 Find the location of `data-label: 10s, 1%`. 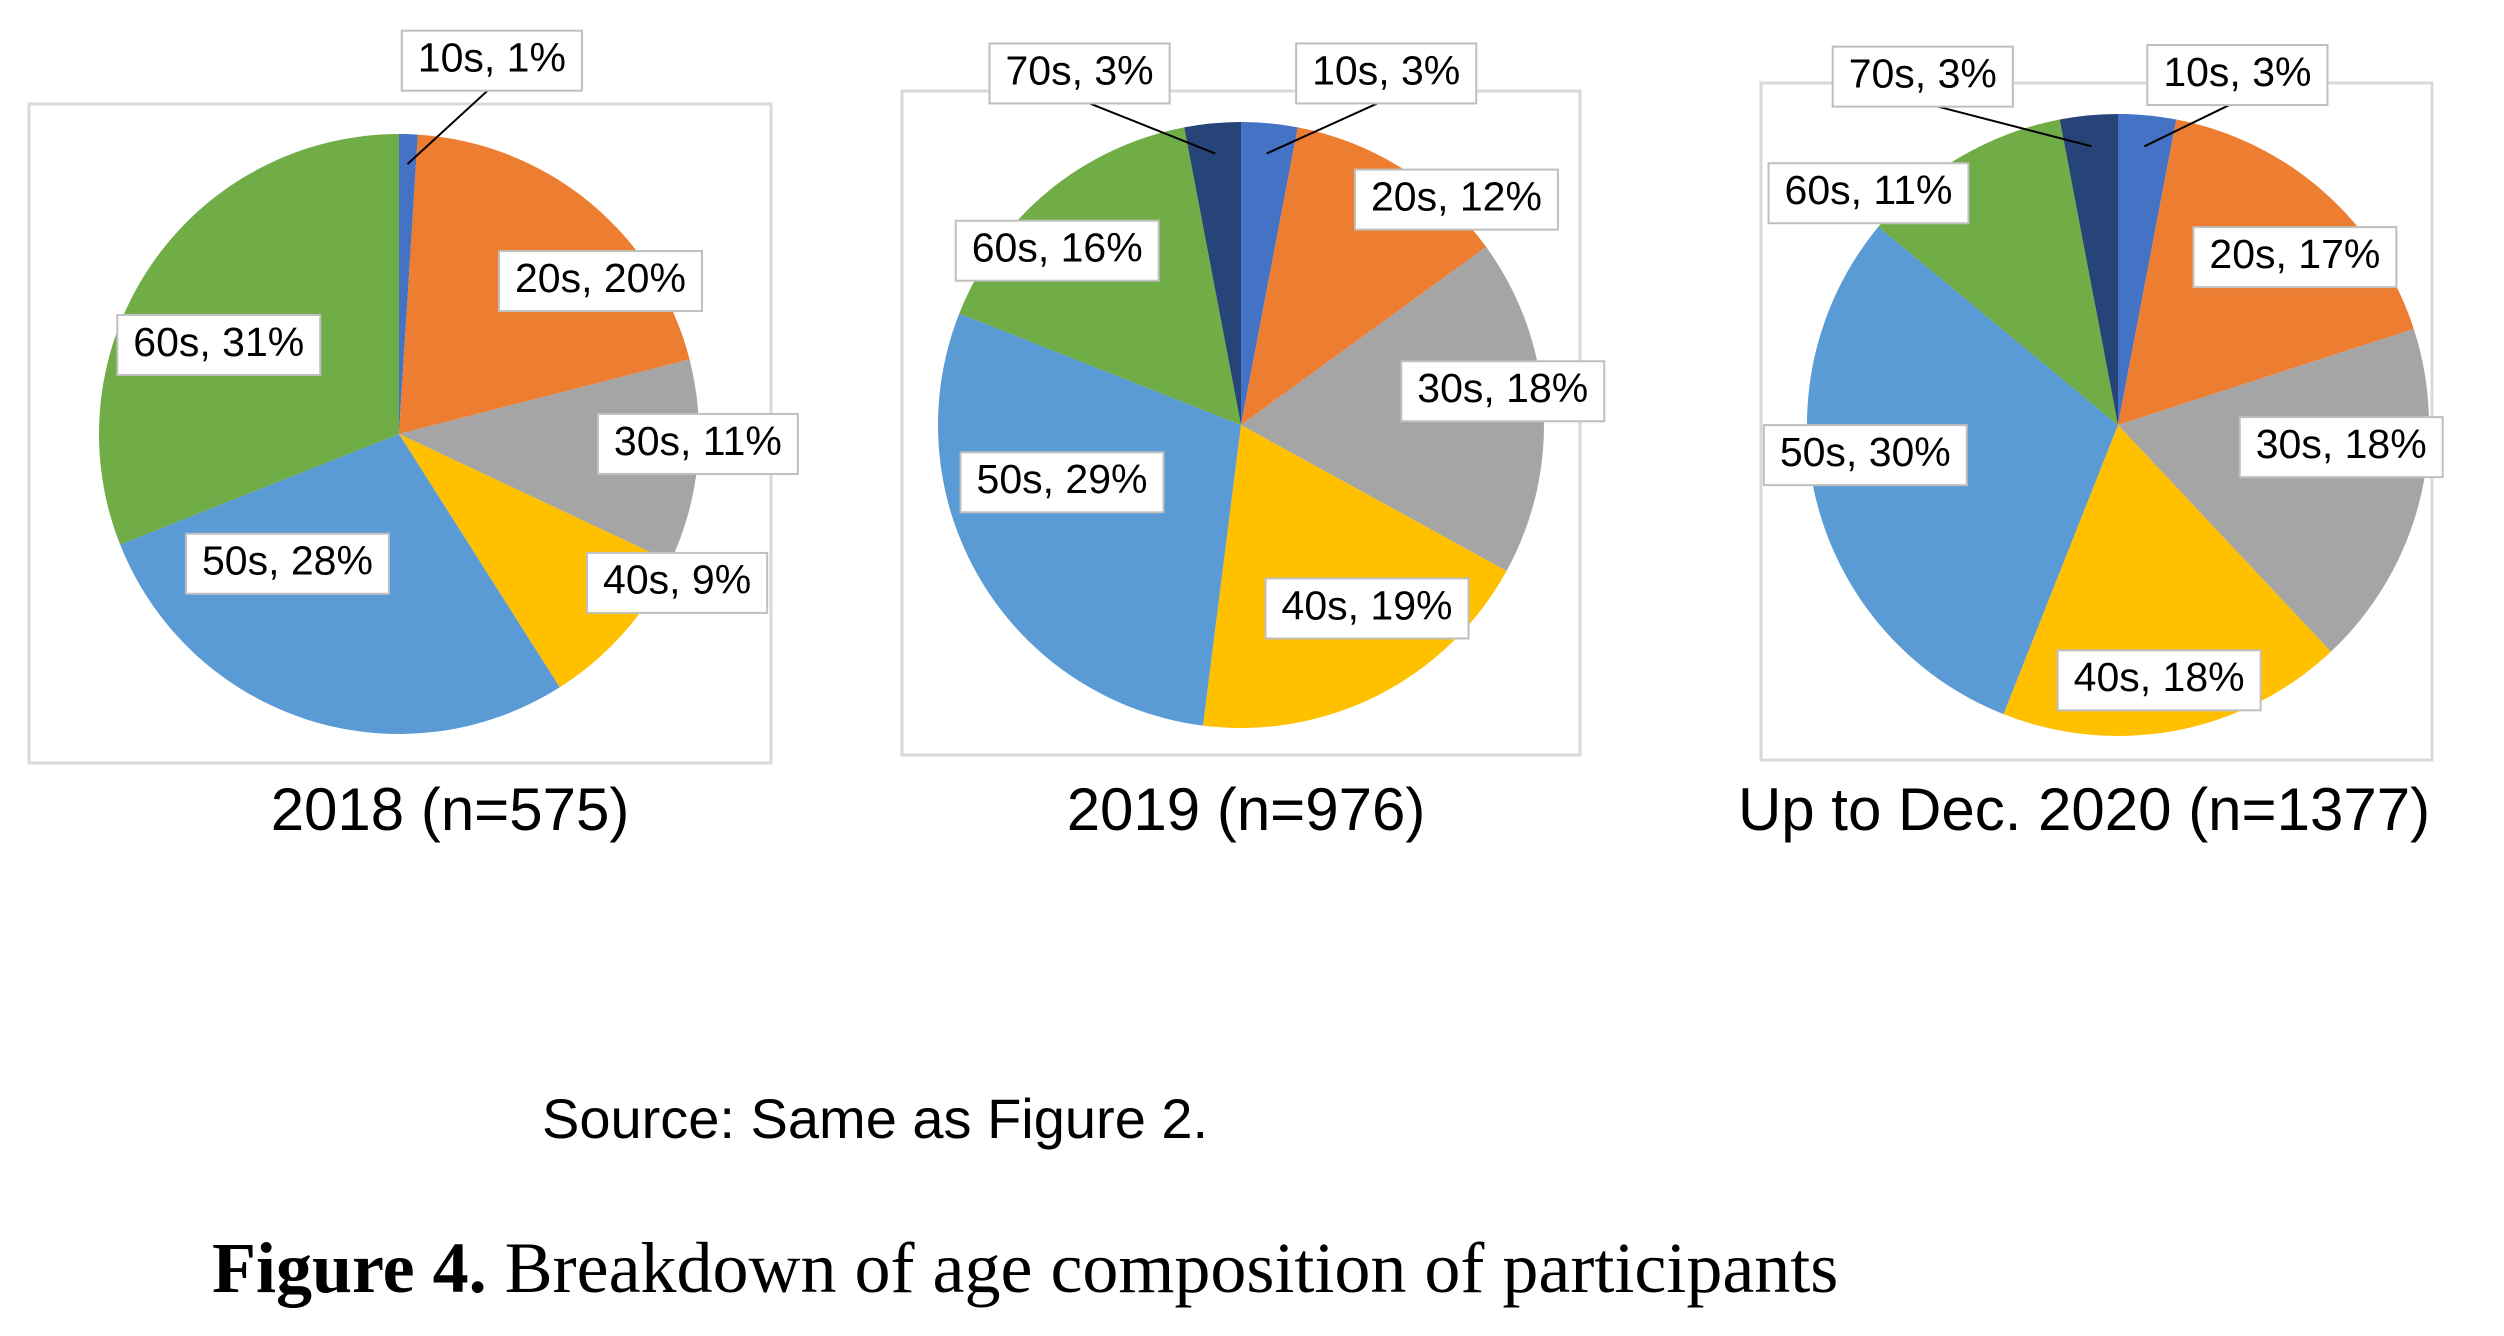

data-label: 10s, 1% is located at coordinates (492, 58).